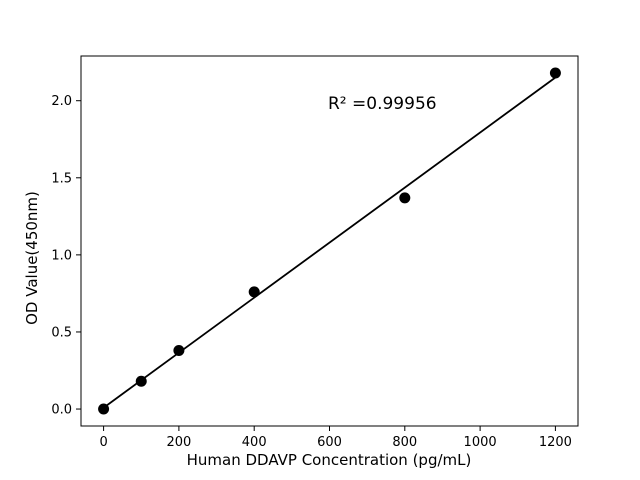  What do you see at coordinates (254, 442) in the screenshot?
I see `x-tick-label: 400` at bounding box center [254, 442].